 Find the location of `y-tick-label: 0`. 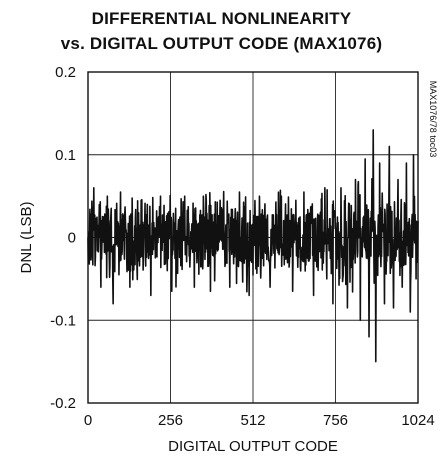

y-tick-label: 0 is located at coordinates (72, 238).